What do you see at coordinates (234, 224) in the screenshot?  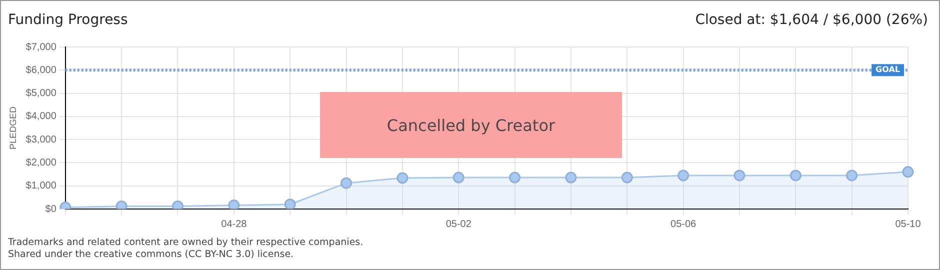 I see `x-tick-label: 04-28` at bounding box center [234, 224].